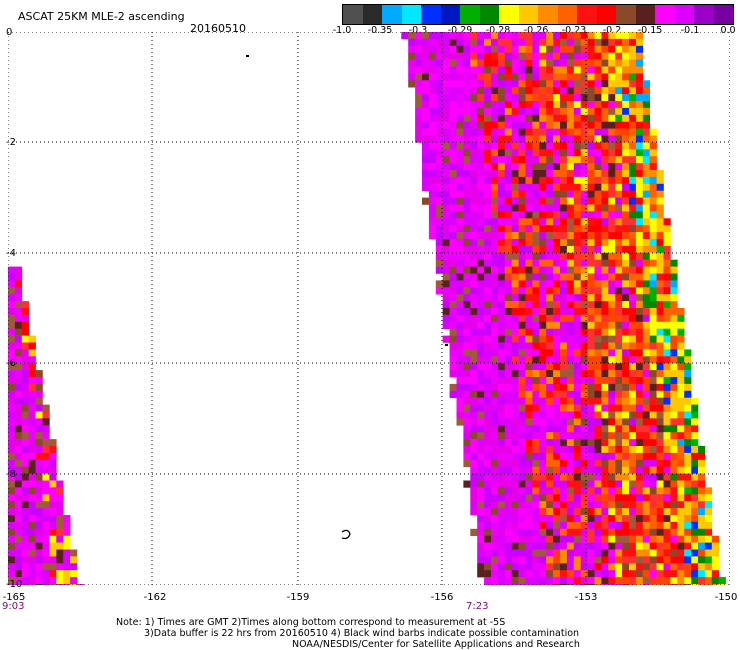 The width and height of the screenshot is (740, 650). I want to click on color-legend-swatch, so click(411, 14).